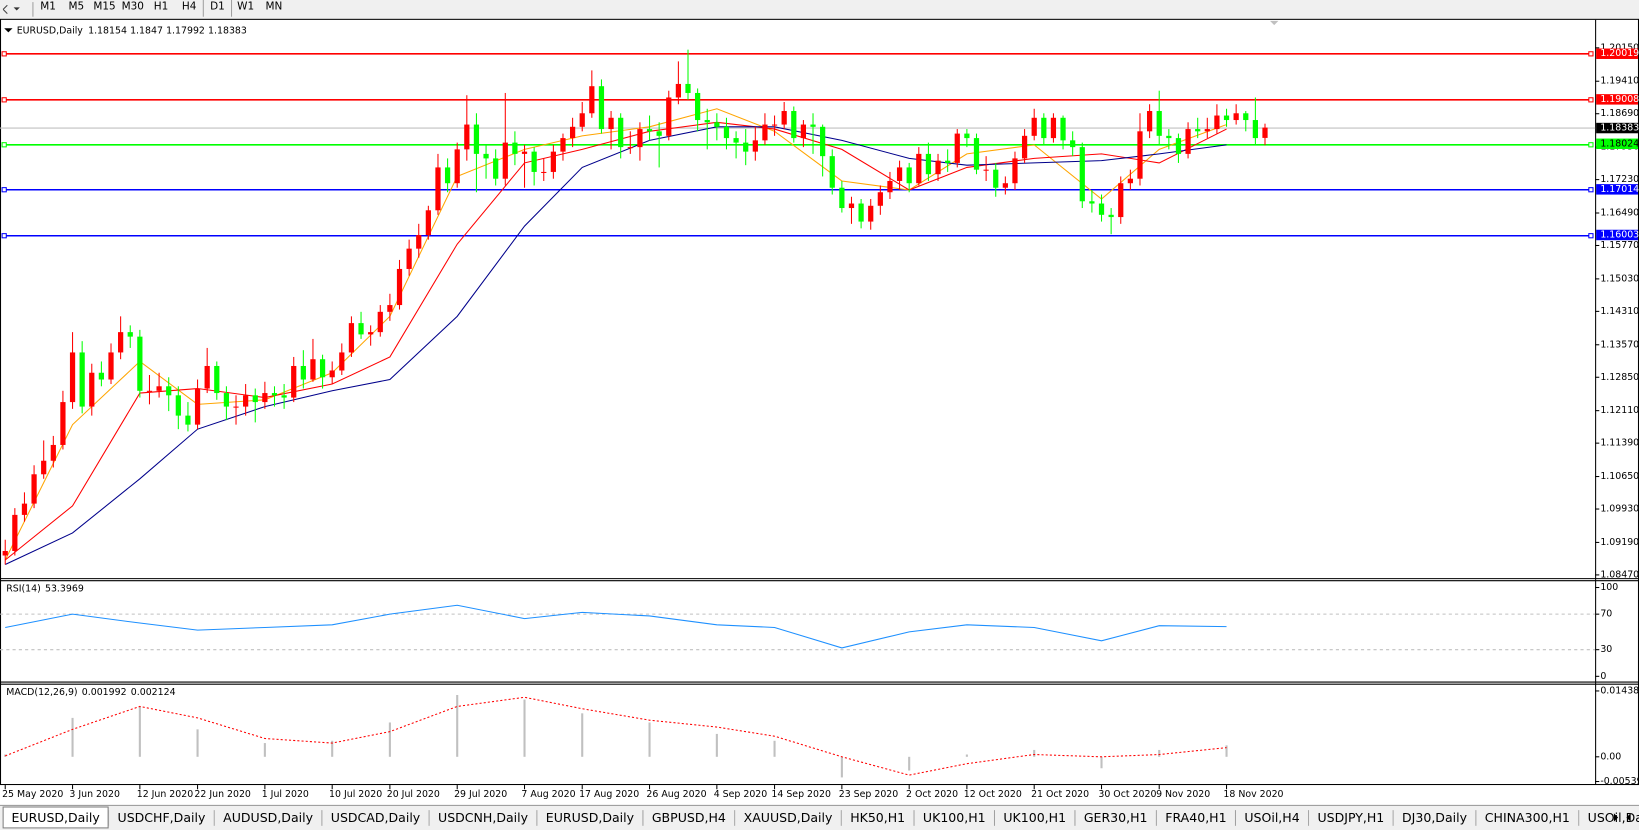 This screenshot has height=830, width=1639. I want to click on tab-label: USDJPY,H1, so click(1350, 817).